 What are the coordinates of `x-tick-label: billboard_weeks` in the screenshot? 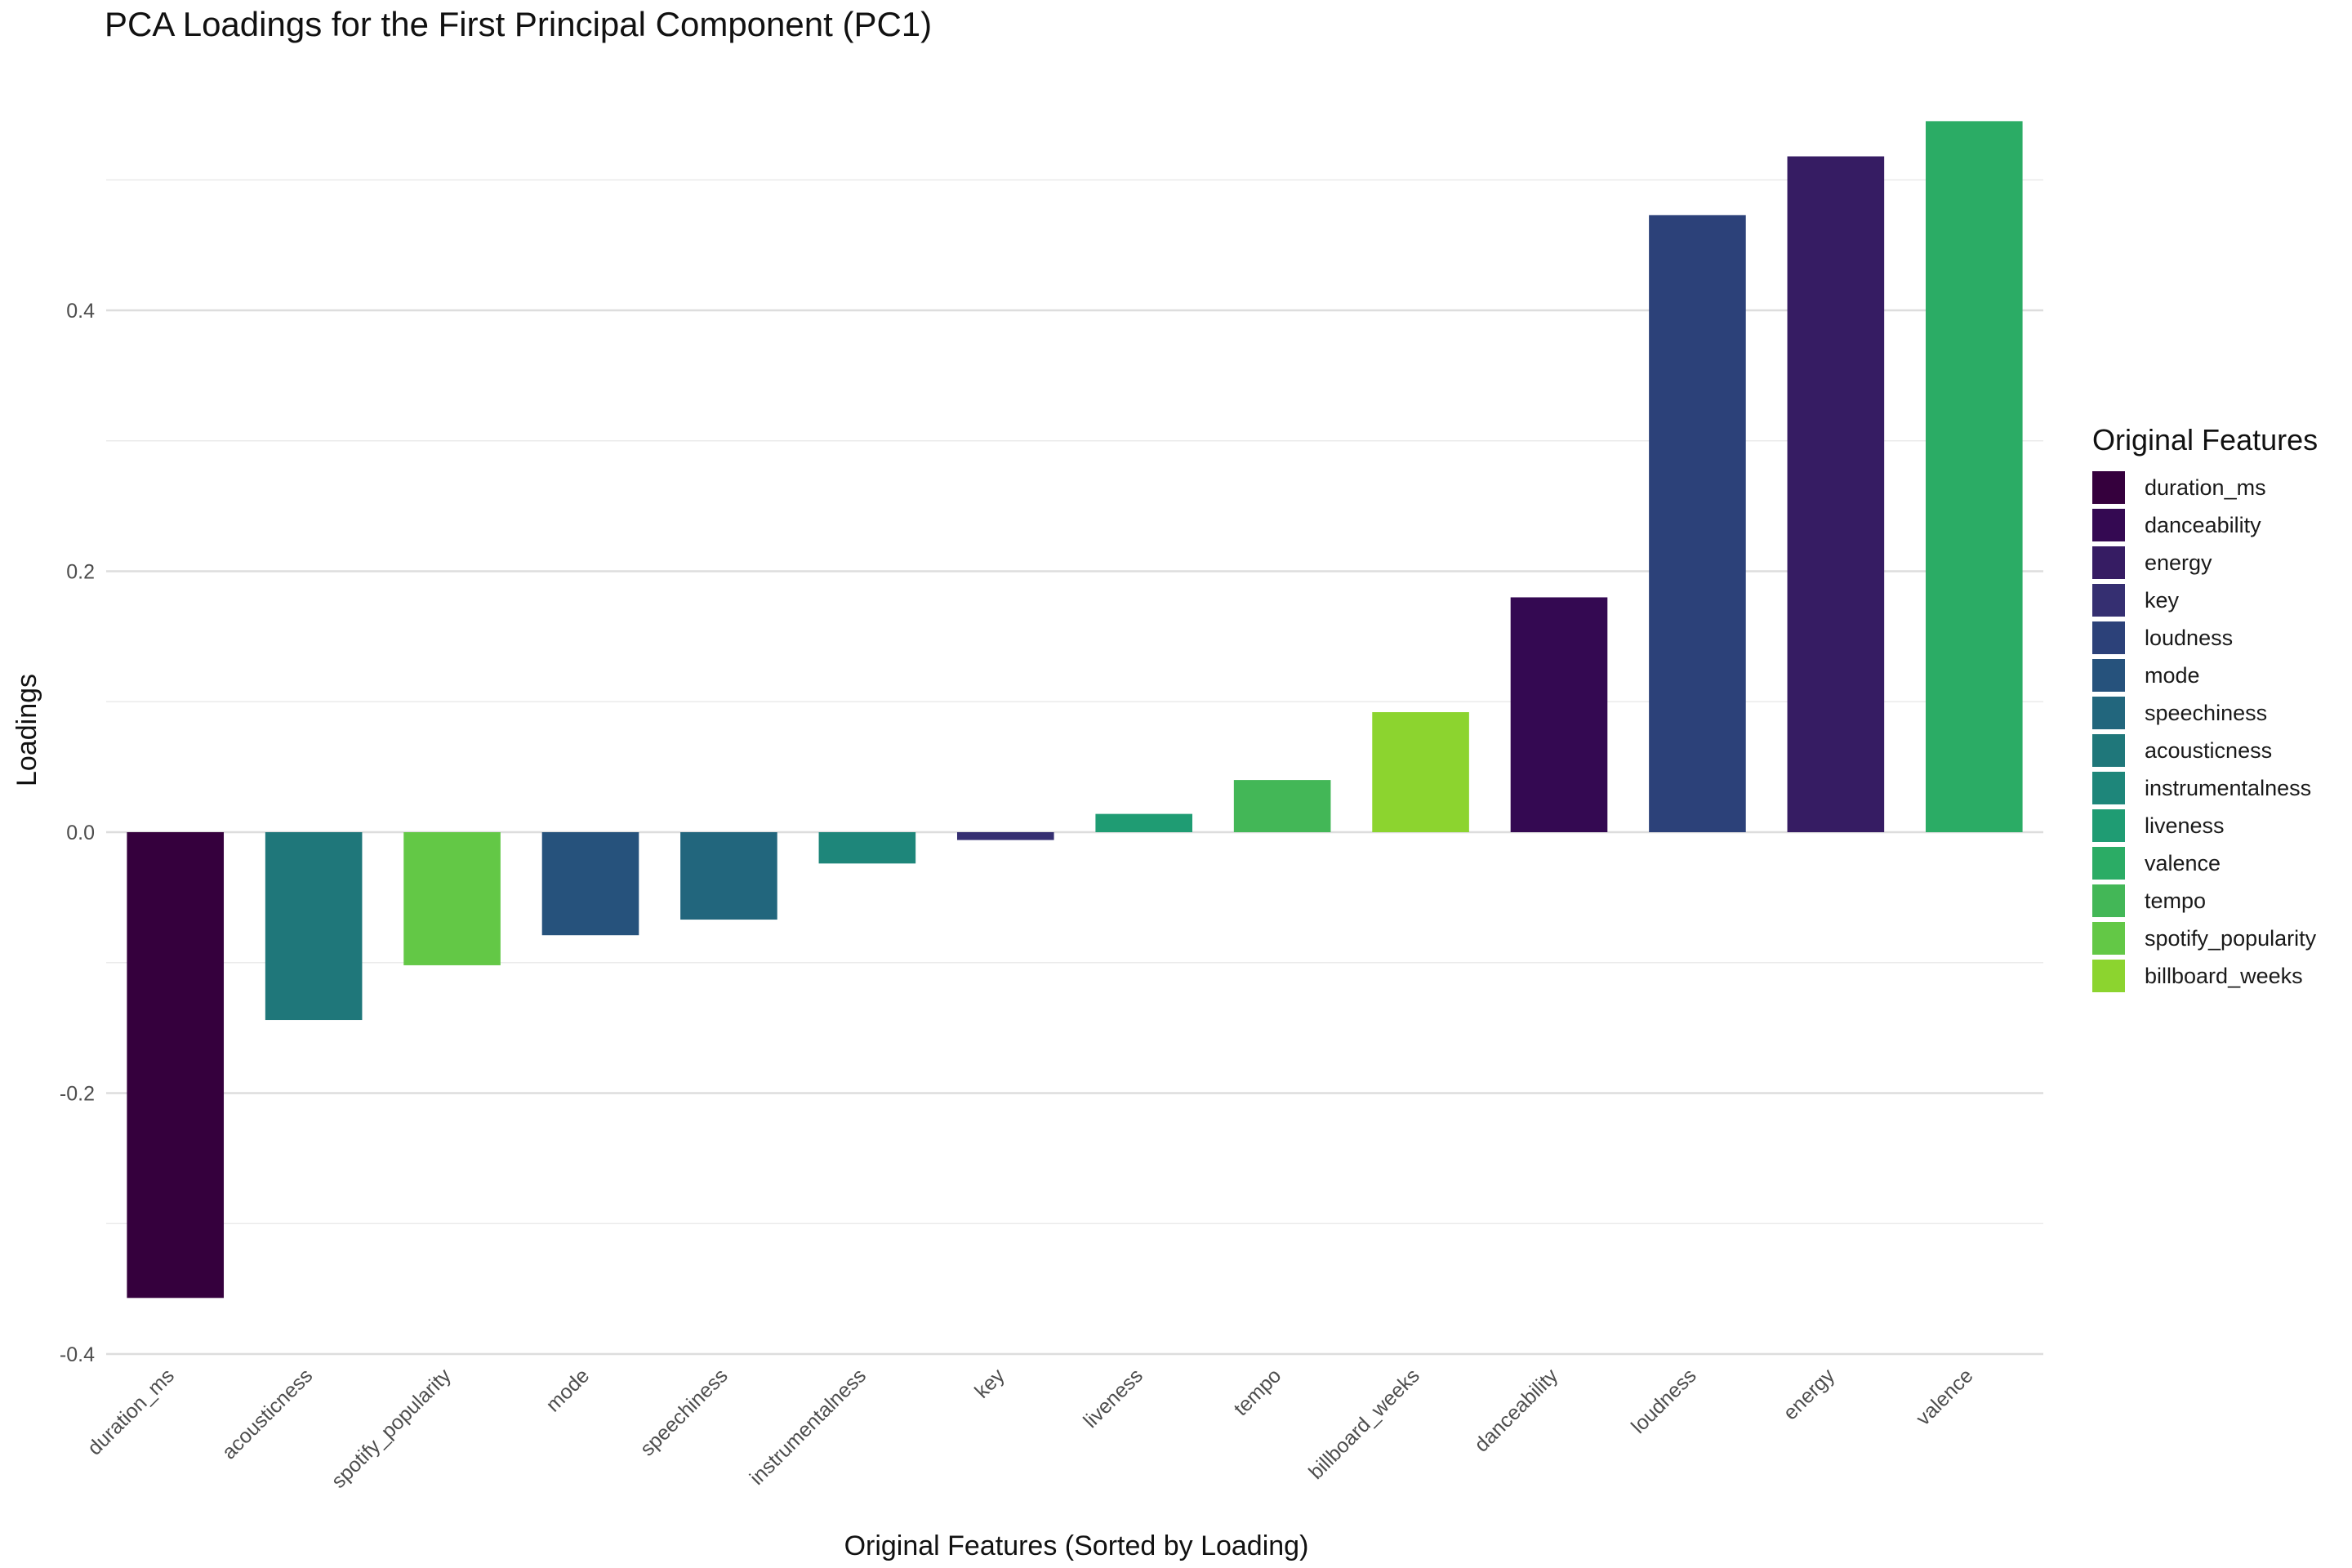 It's located at (1364, 1424).